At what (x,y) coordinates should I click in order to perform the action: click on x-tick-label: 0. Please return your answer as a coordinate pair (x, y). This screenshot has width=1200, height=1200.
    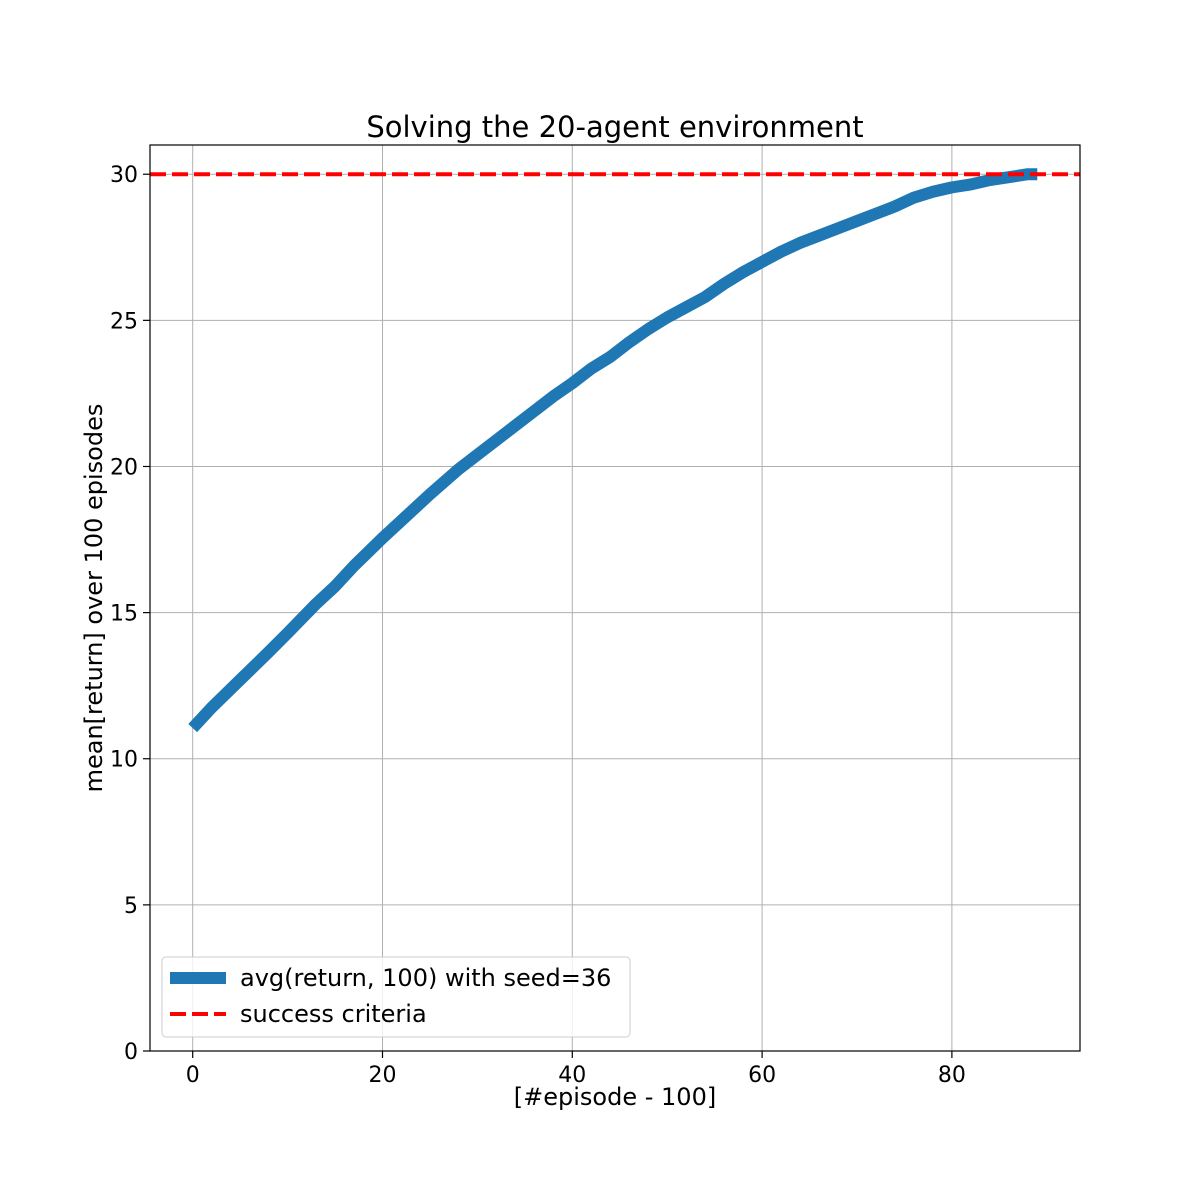
    Looking at the image, I should click on (193, 1075).